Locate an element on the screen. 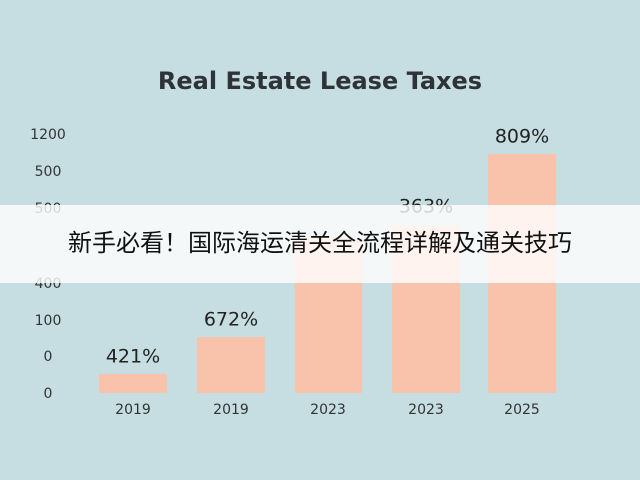 The image size is (640, 480). banner-text: 新手必看！国际海运清关全流程详解及通关技巧 is located at coordinates (320, 243).